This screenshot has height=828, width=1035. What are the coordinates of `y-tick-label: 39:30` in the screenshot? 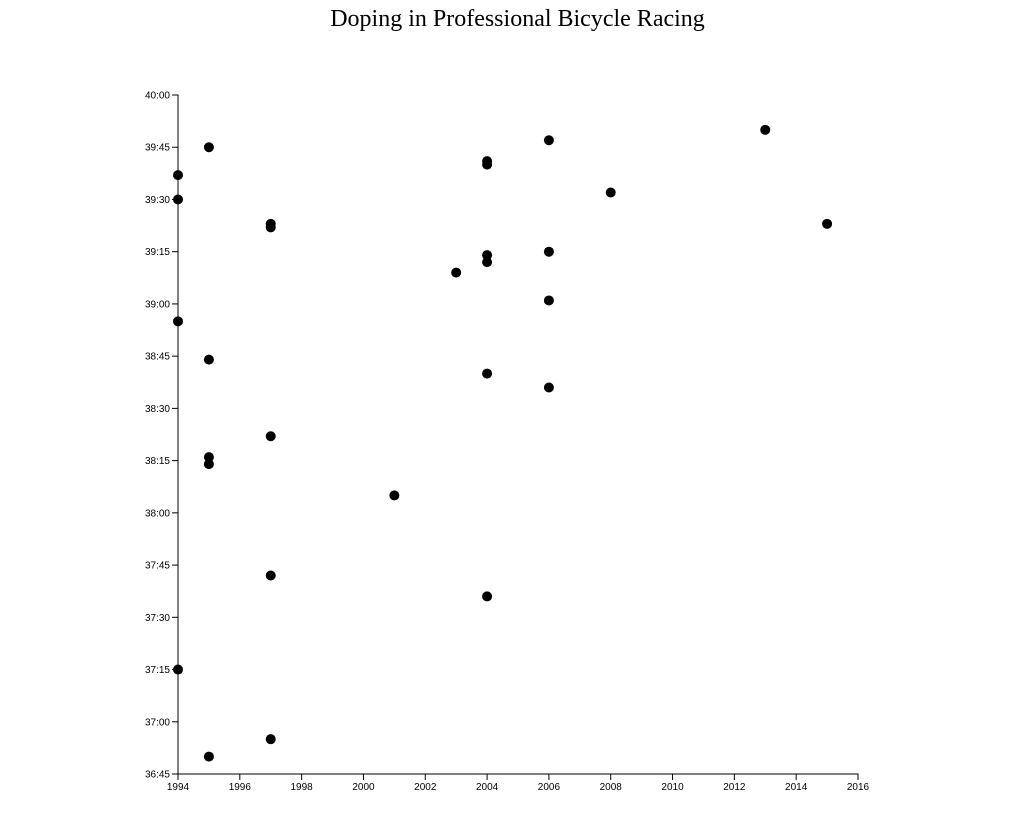 It's located at (157, 200).